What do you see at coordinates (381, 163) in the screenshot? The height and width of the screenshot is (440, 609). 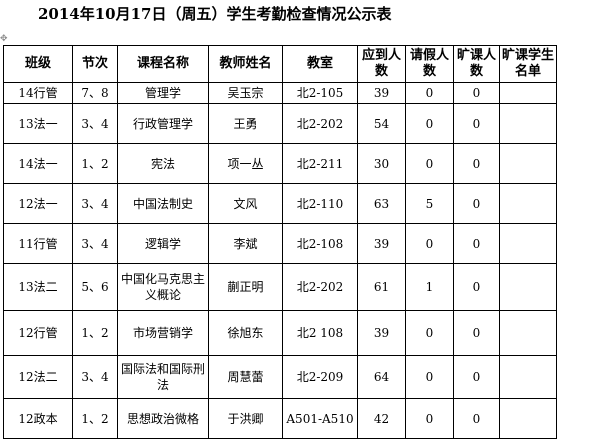 I see `table-cell: 30` at bounding box center [381, 163].